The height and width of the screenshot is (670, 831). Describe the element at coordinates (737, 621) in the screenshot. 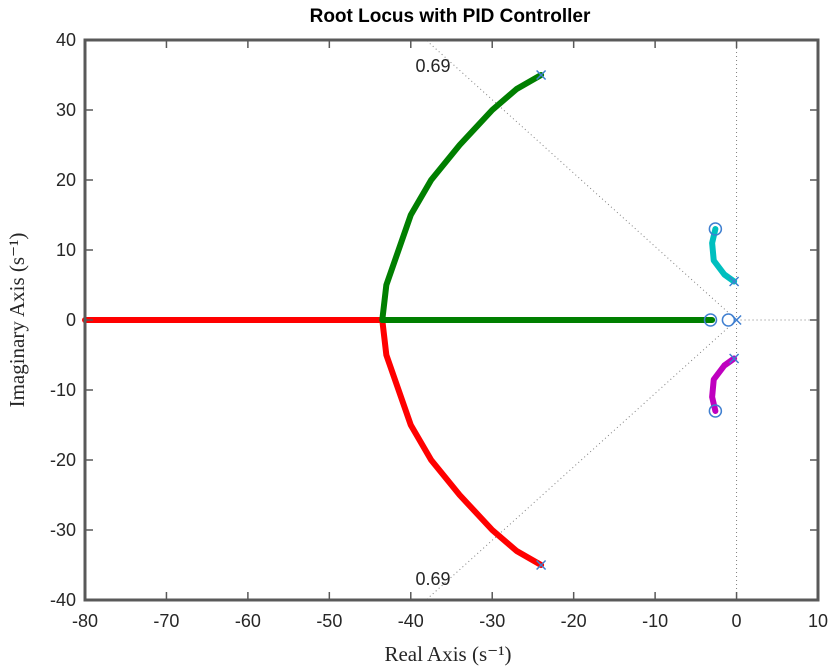

I see `x-tick-label: 0` at that location.